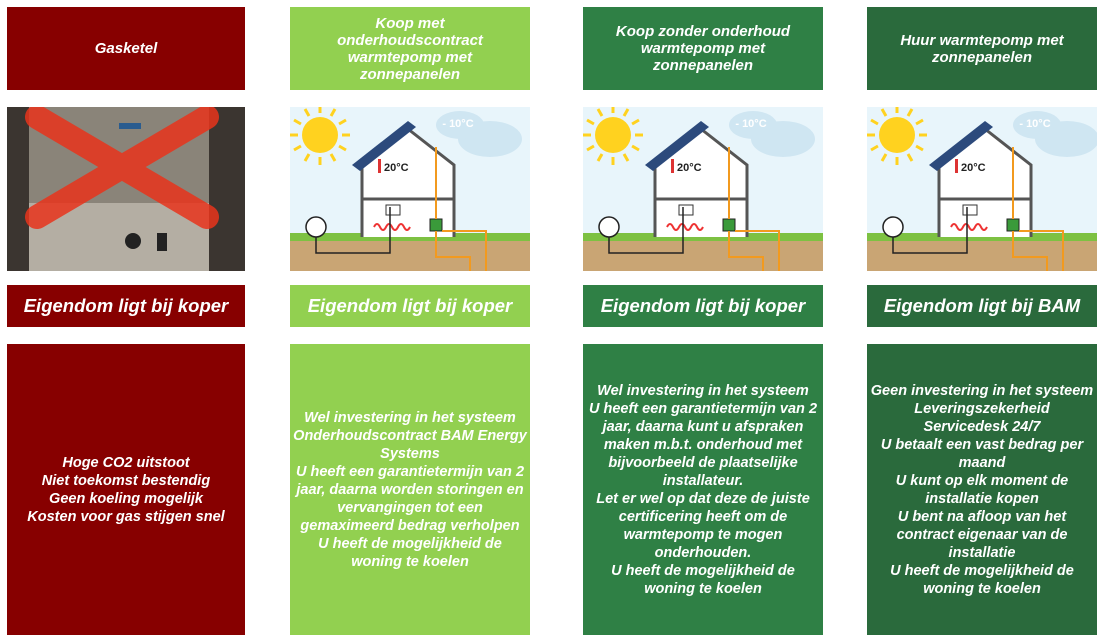  I want to click on description-line: Hoge CO2 uitstoot, so click(126, 462).